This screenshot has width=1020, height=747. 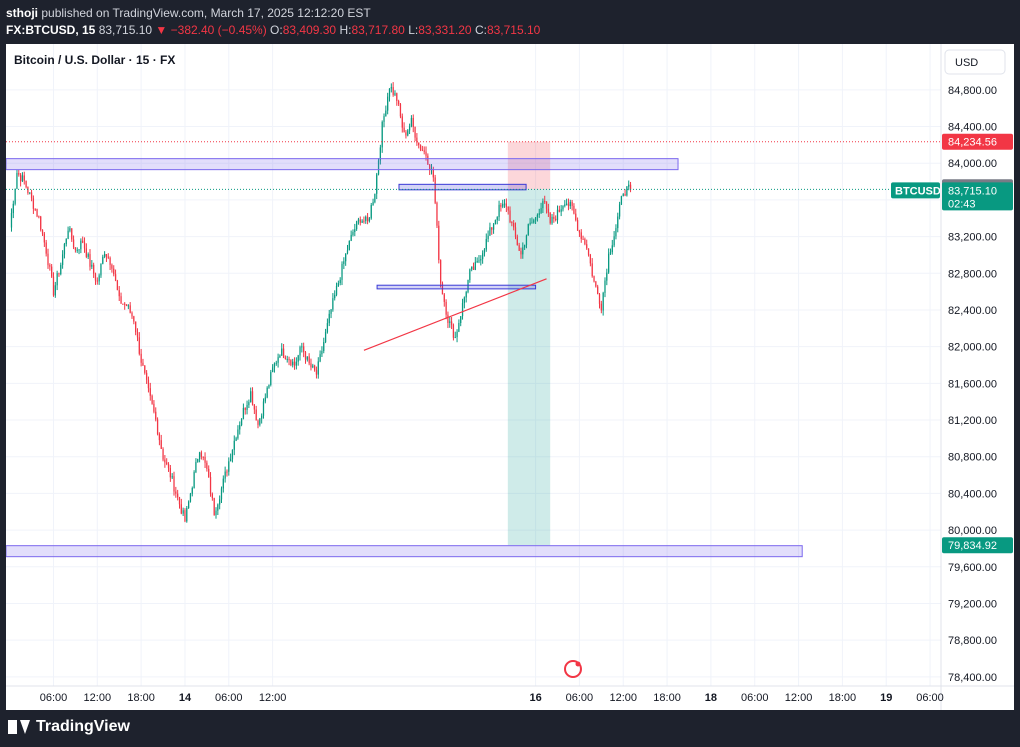 I want to click on stop-loss-zone, so click(x=529, y=165).